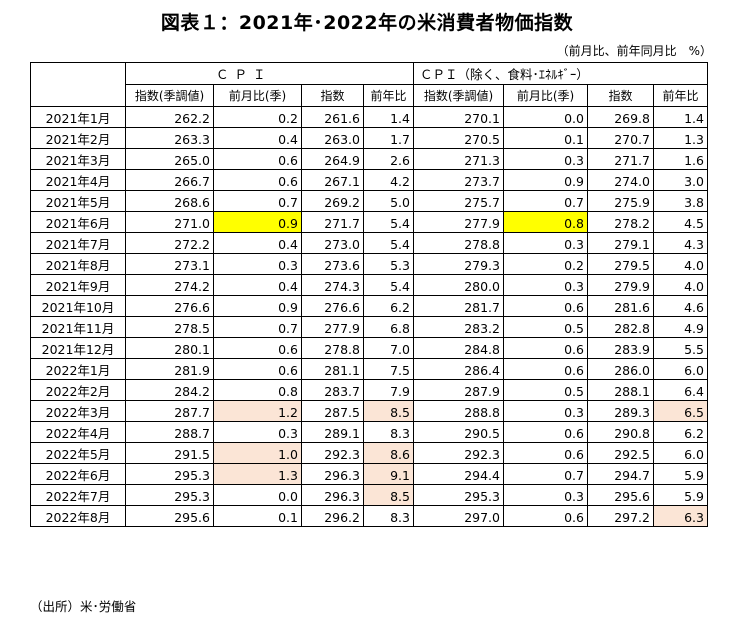 The height and width of the screenshot is (628, 734). What do you see at coordinates (169, 306) in the screenshot?
I see `table-cell: 276.6` at bounding box center [169, 306].